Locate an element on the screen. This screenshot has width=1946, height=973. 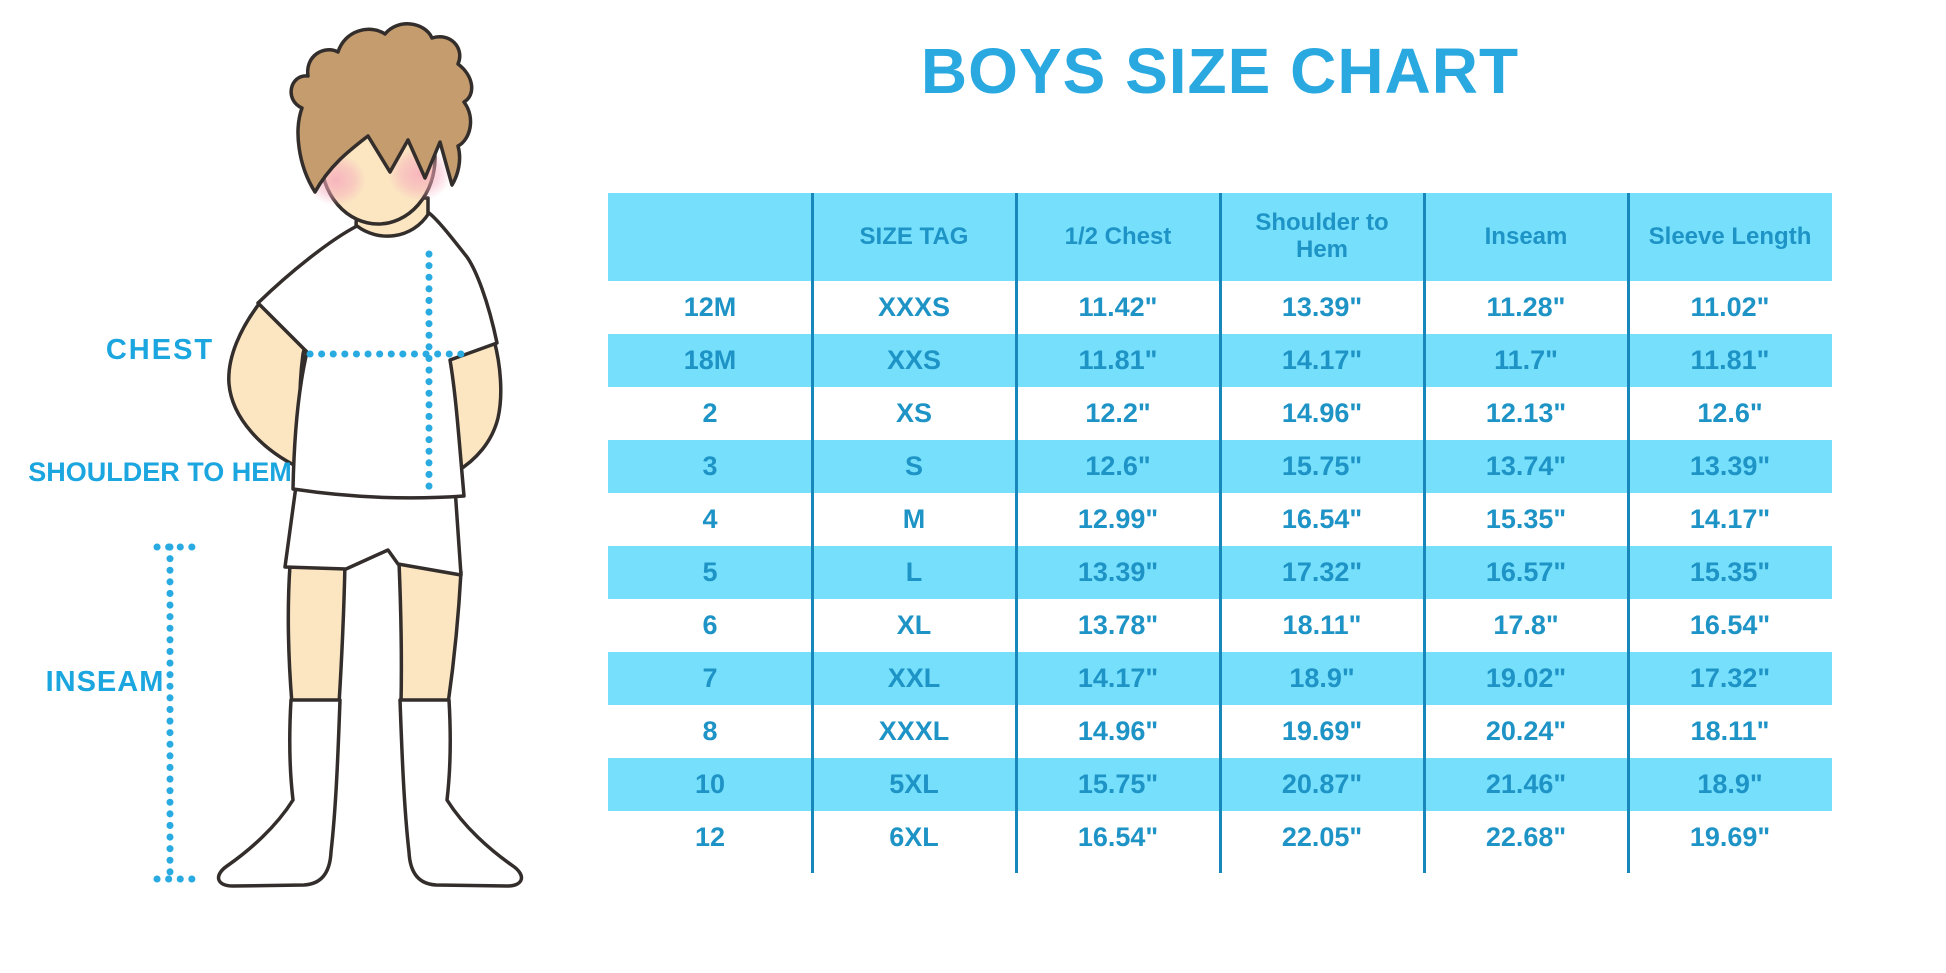
table-row: 12M XXXS 11.42" 13.39" 11.28" 11.02" is located at coordinates (1220, 307).